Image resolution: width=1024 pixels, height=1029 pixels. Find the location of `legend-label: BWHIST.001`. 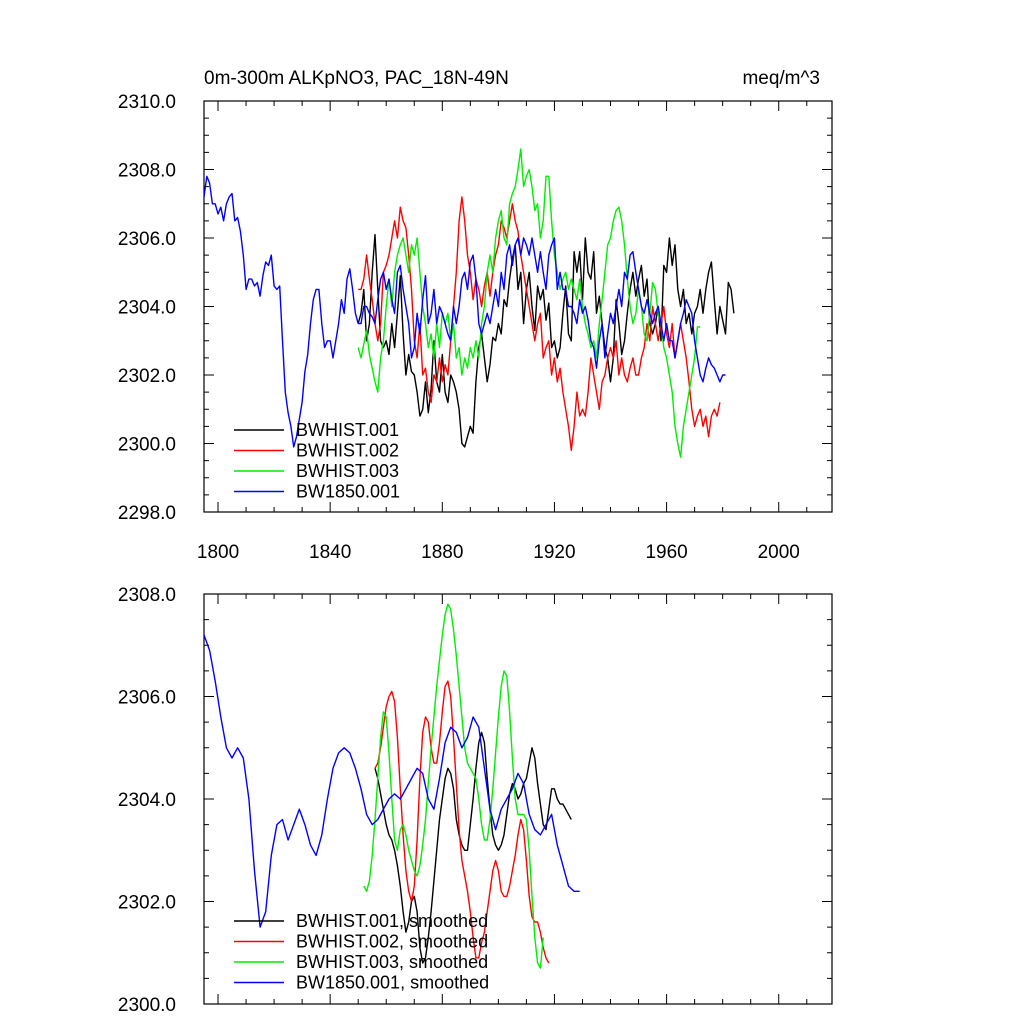

legend-label: BWHIST.001 is located at coordinates (347, 430).